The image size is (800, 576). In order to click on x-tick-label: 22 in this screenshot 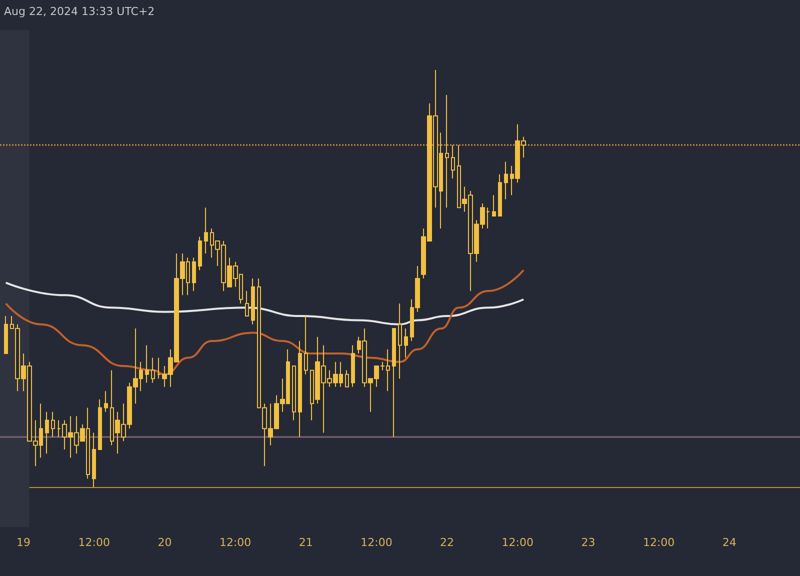, I will do `click(447, 542)`.